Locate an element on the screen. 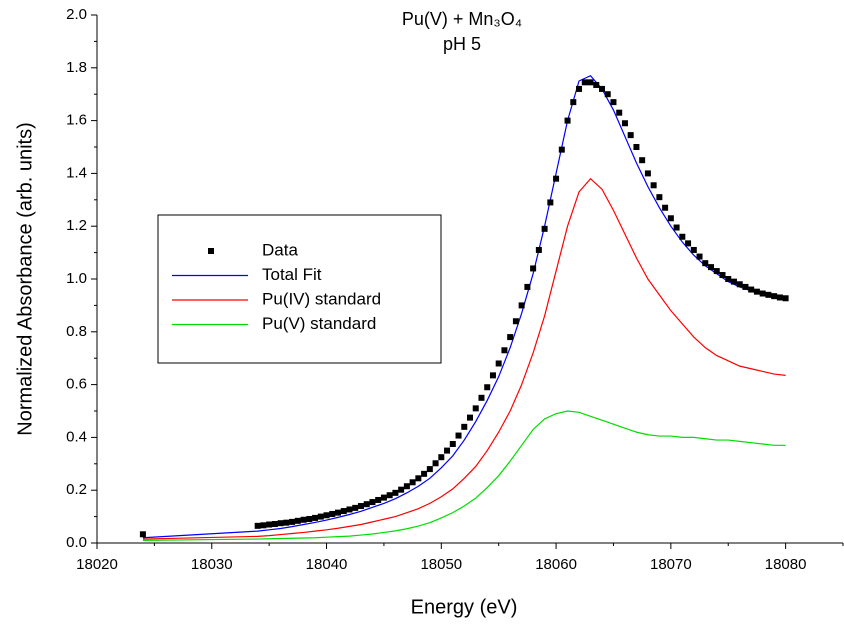  y-tick-label: 1.6 is located at coordinates (76, 120).